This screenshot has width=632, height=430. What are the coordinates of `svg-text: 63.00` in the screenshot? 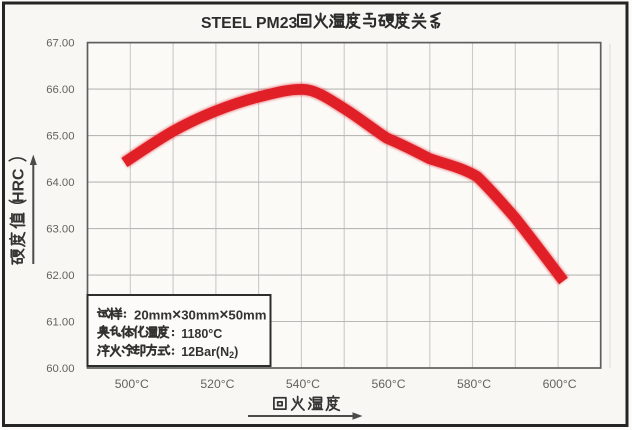 It's located at (60, 230).